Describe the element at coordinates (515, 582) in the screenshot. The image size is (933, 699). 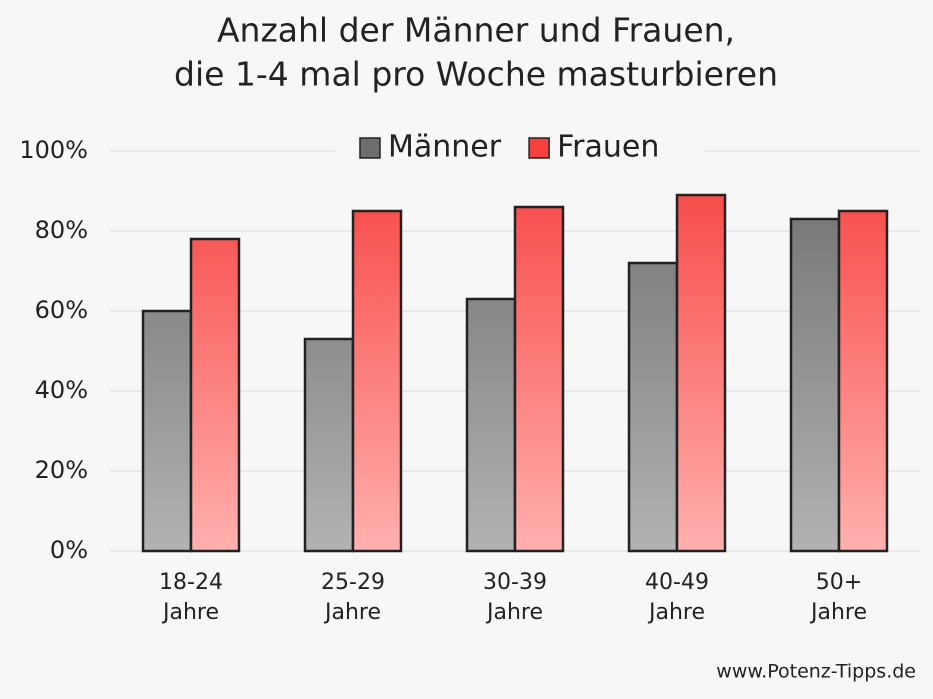
I see `x-tick-label: 30-39` at that location.